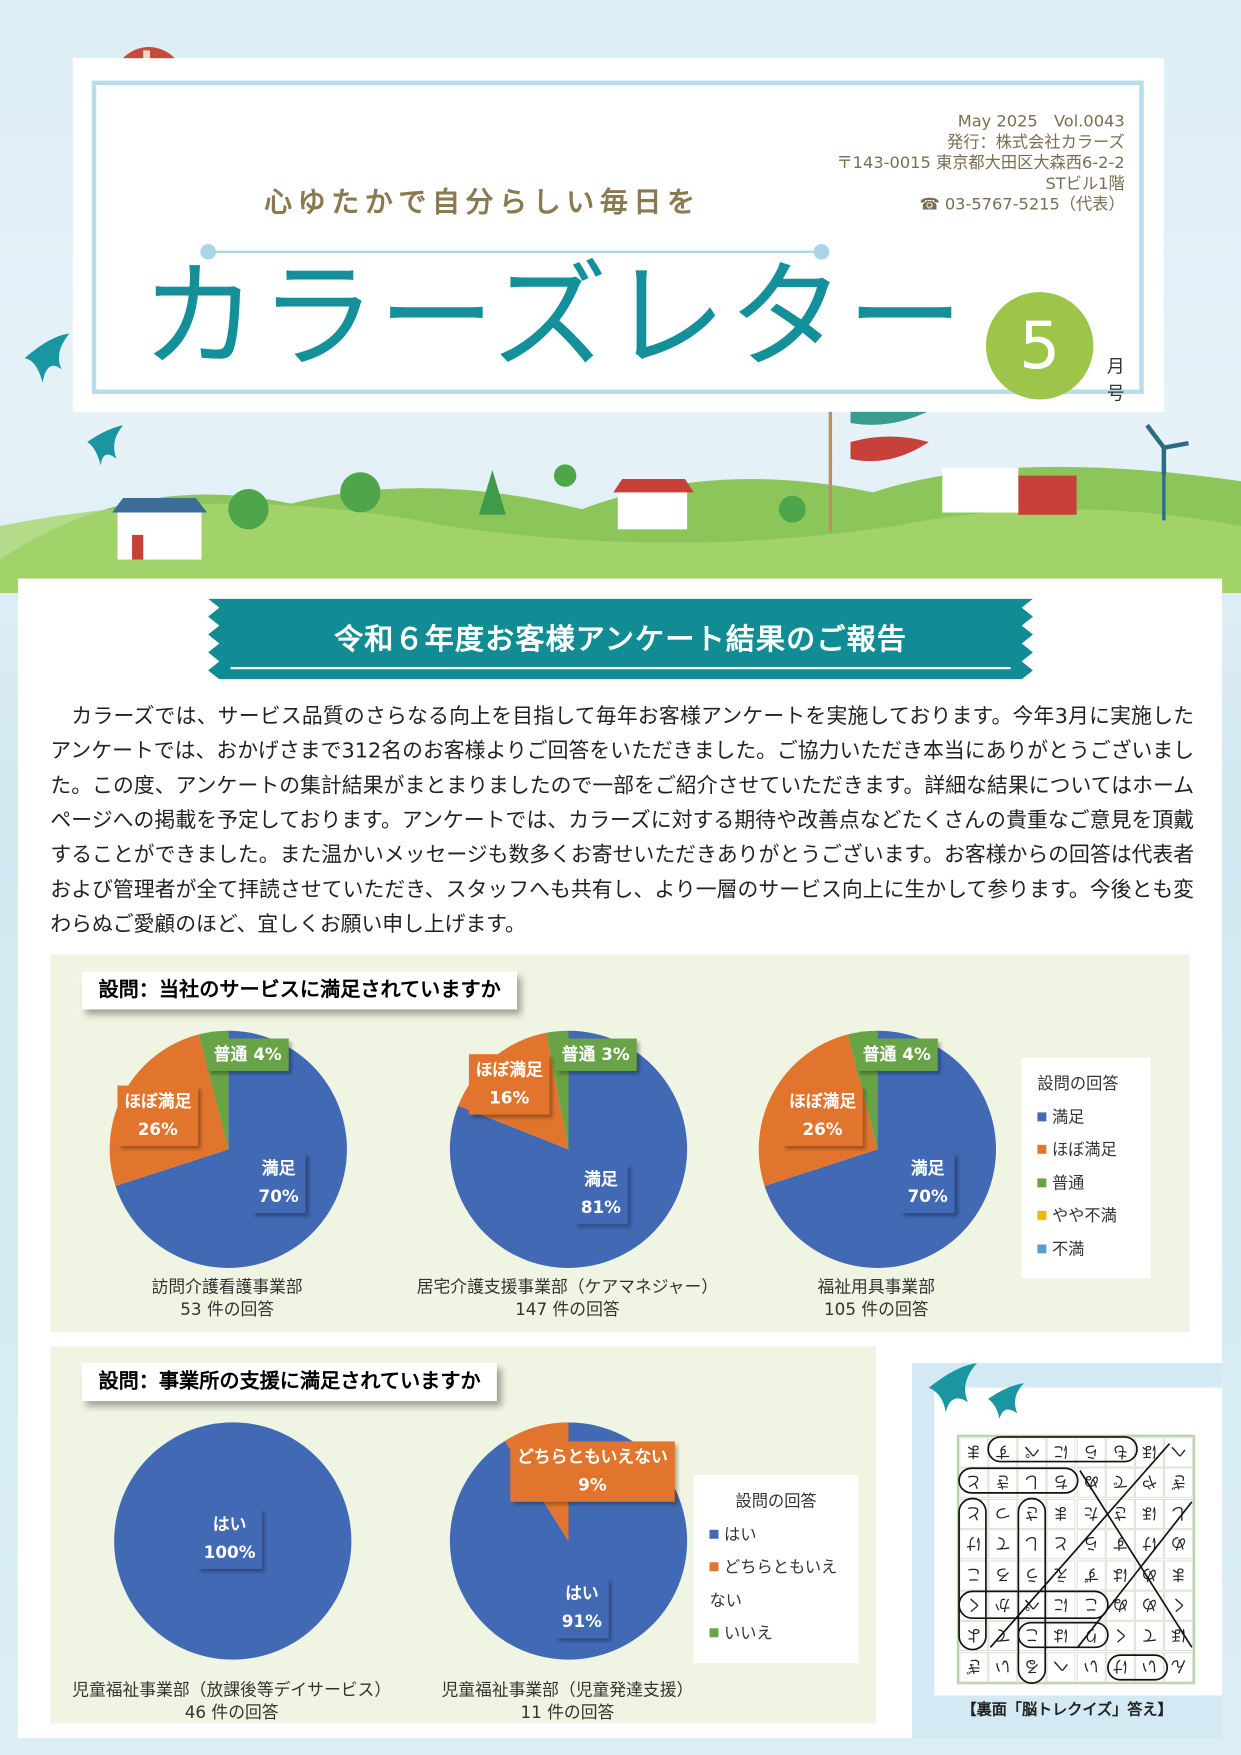 The width and height of the screenshot is (1241, 1755). What do you see at coordinates (517, 497) in the screenshot?
I see `tree-icon` at bounding box center [517, 497].